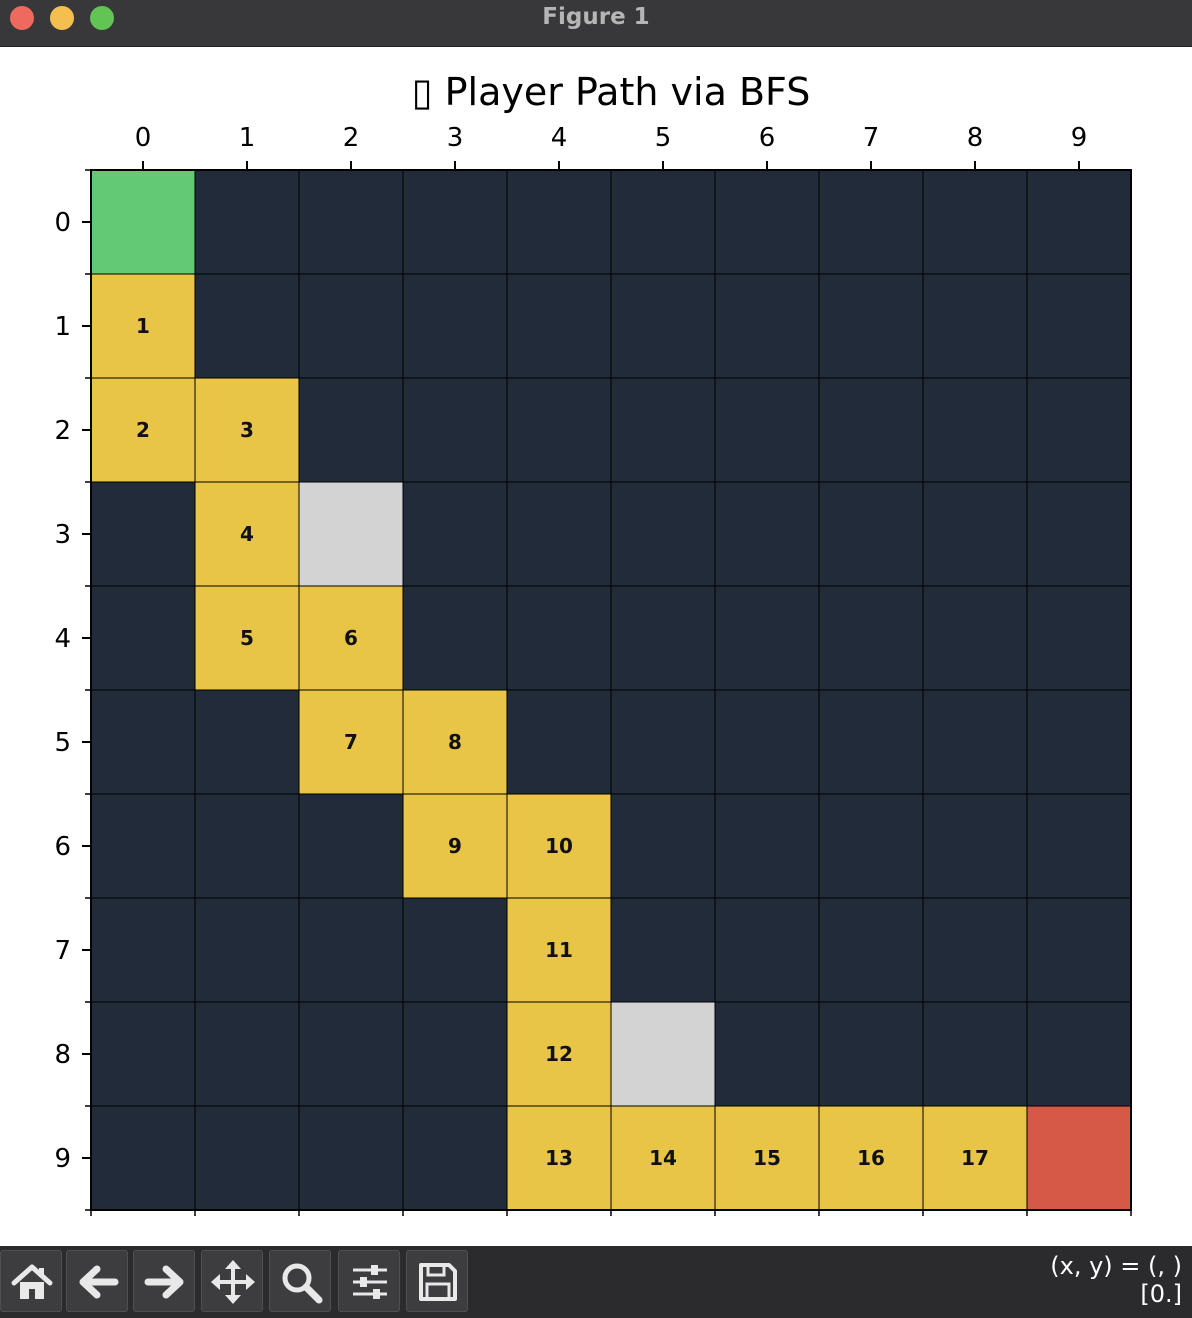  What do you see at coordinates (232, 1281) in the screenshot?
I see `pan-button` at bounding box center [232, 1281].